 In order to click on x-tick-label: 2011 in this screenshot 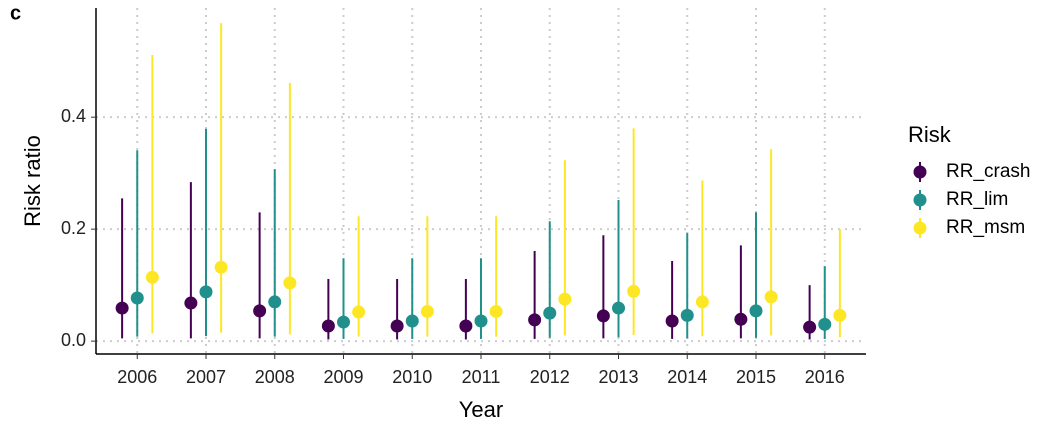, I will do `click(481, 377)`.